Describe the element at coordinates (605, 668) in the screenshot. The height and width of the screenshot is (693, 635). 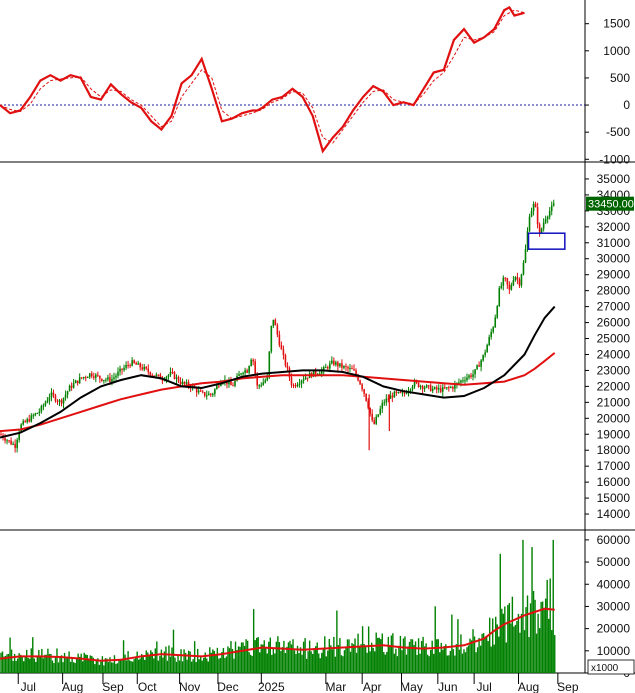
I see `volume-unit-label: x1000` at that location.